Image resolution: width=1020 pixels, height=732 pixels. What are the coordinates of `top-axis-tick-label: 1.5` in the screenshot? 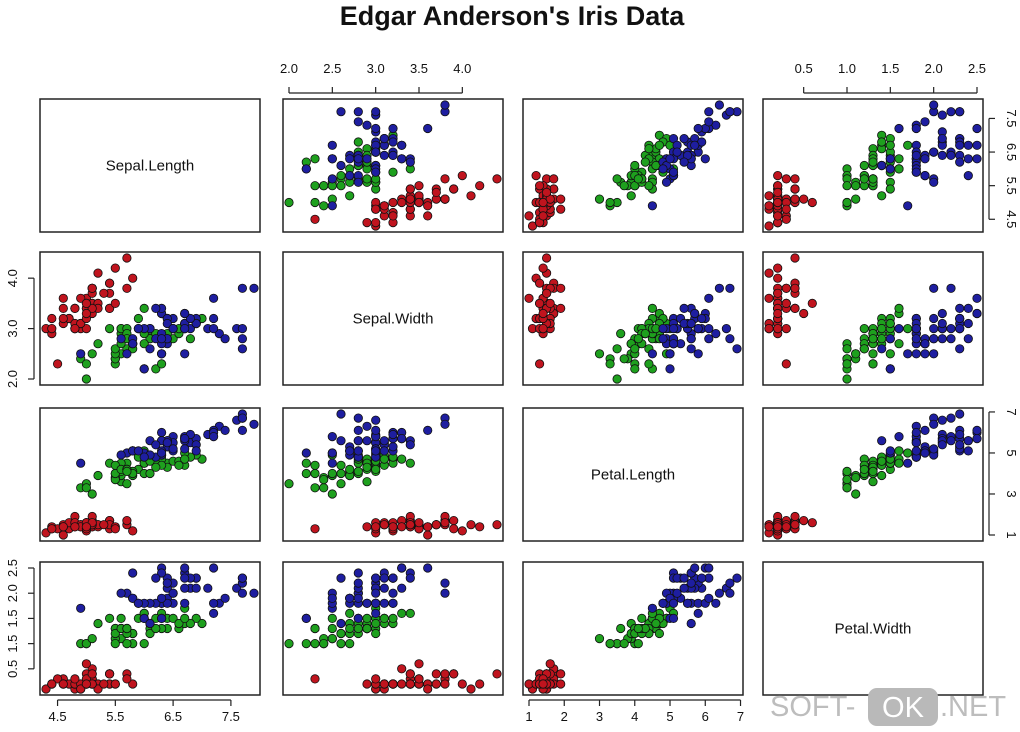 It's located at (890, 68).